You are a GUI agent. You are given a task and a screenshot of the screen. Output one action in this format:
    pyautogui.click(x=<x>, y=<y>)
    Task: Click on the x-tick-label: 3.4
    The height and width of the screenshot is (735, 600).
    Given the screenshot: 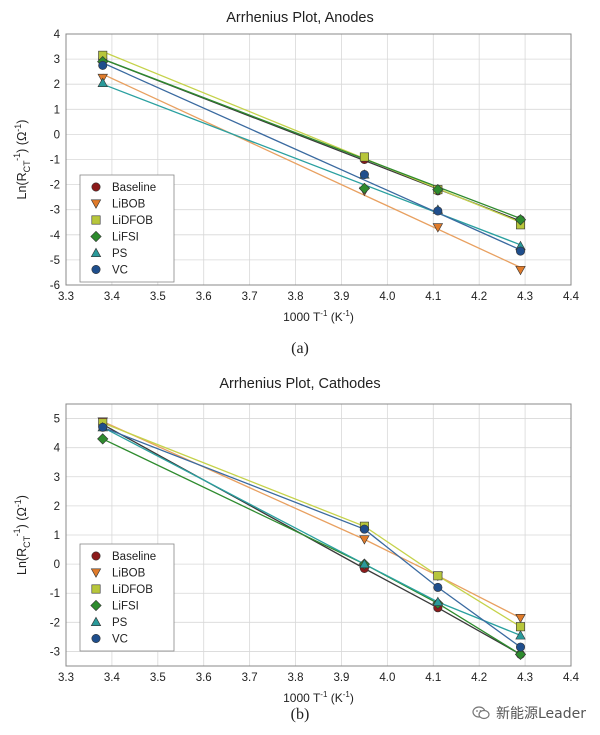 What is the action you would take?
    pyautogui.click(x=112, y=297)
    